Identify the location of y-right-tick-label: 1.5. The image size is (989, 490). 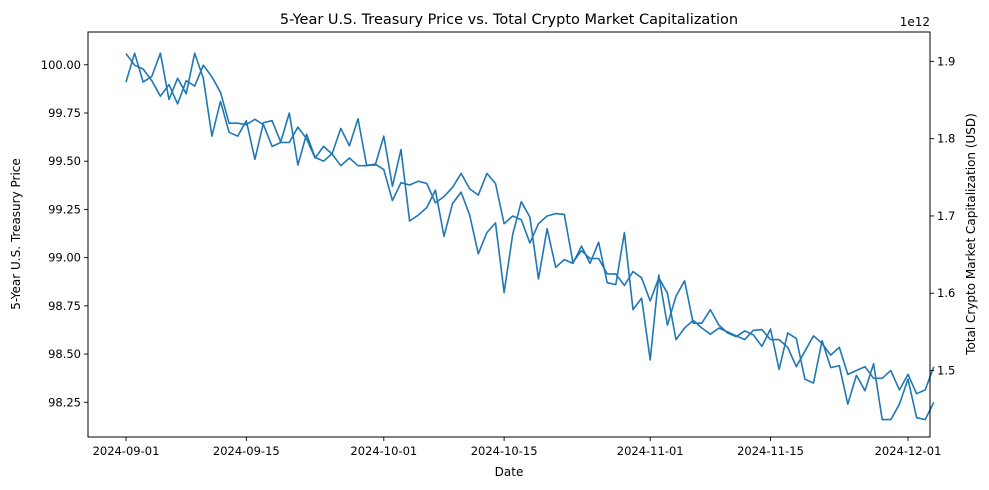
(946, 371).